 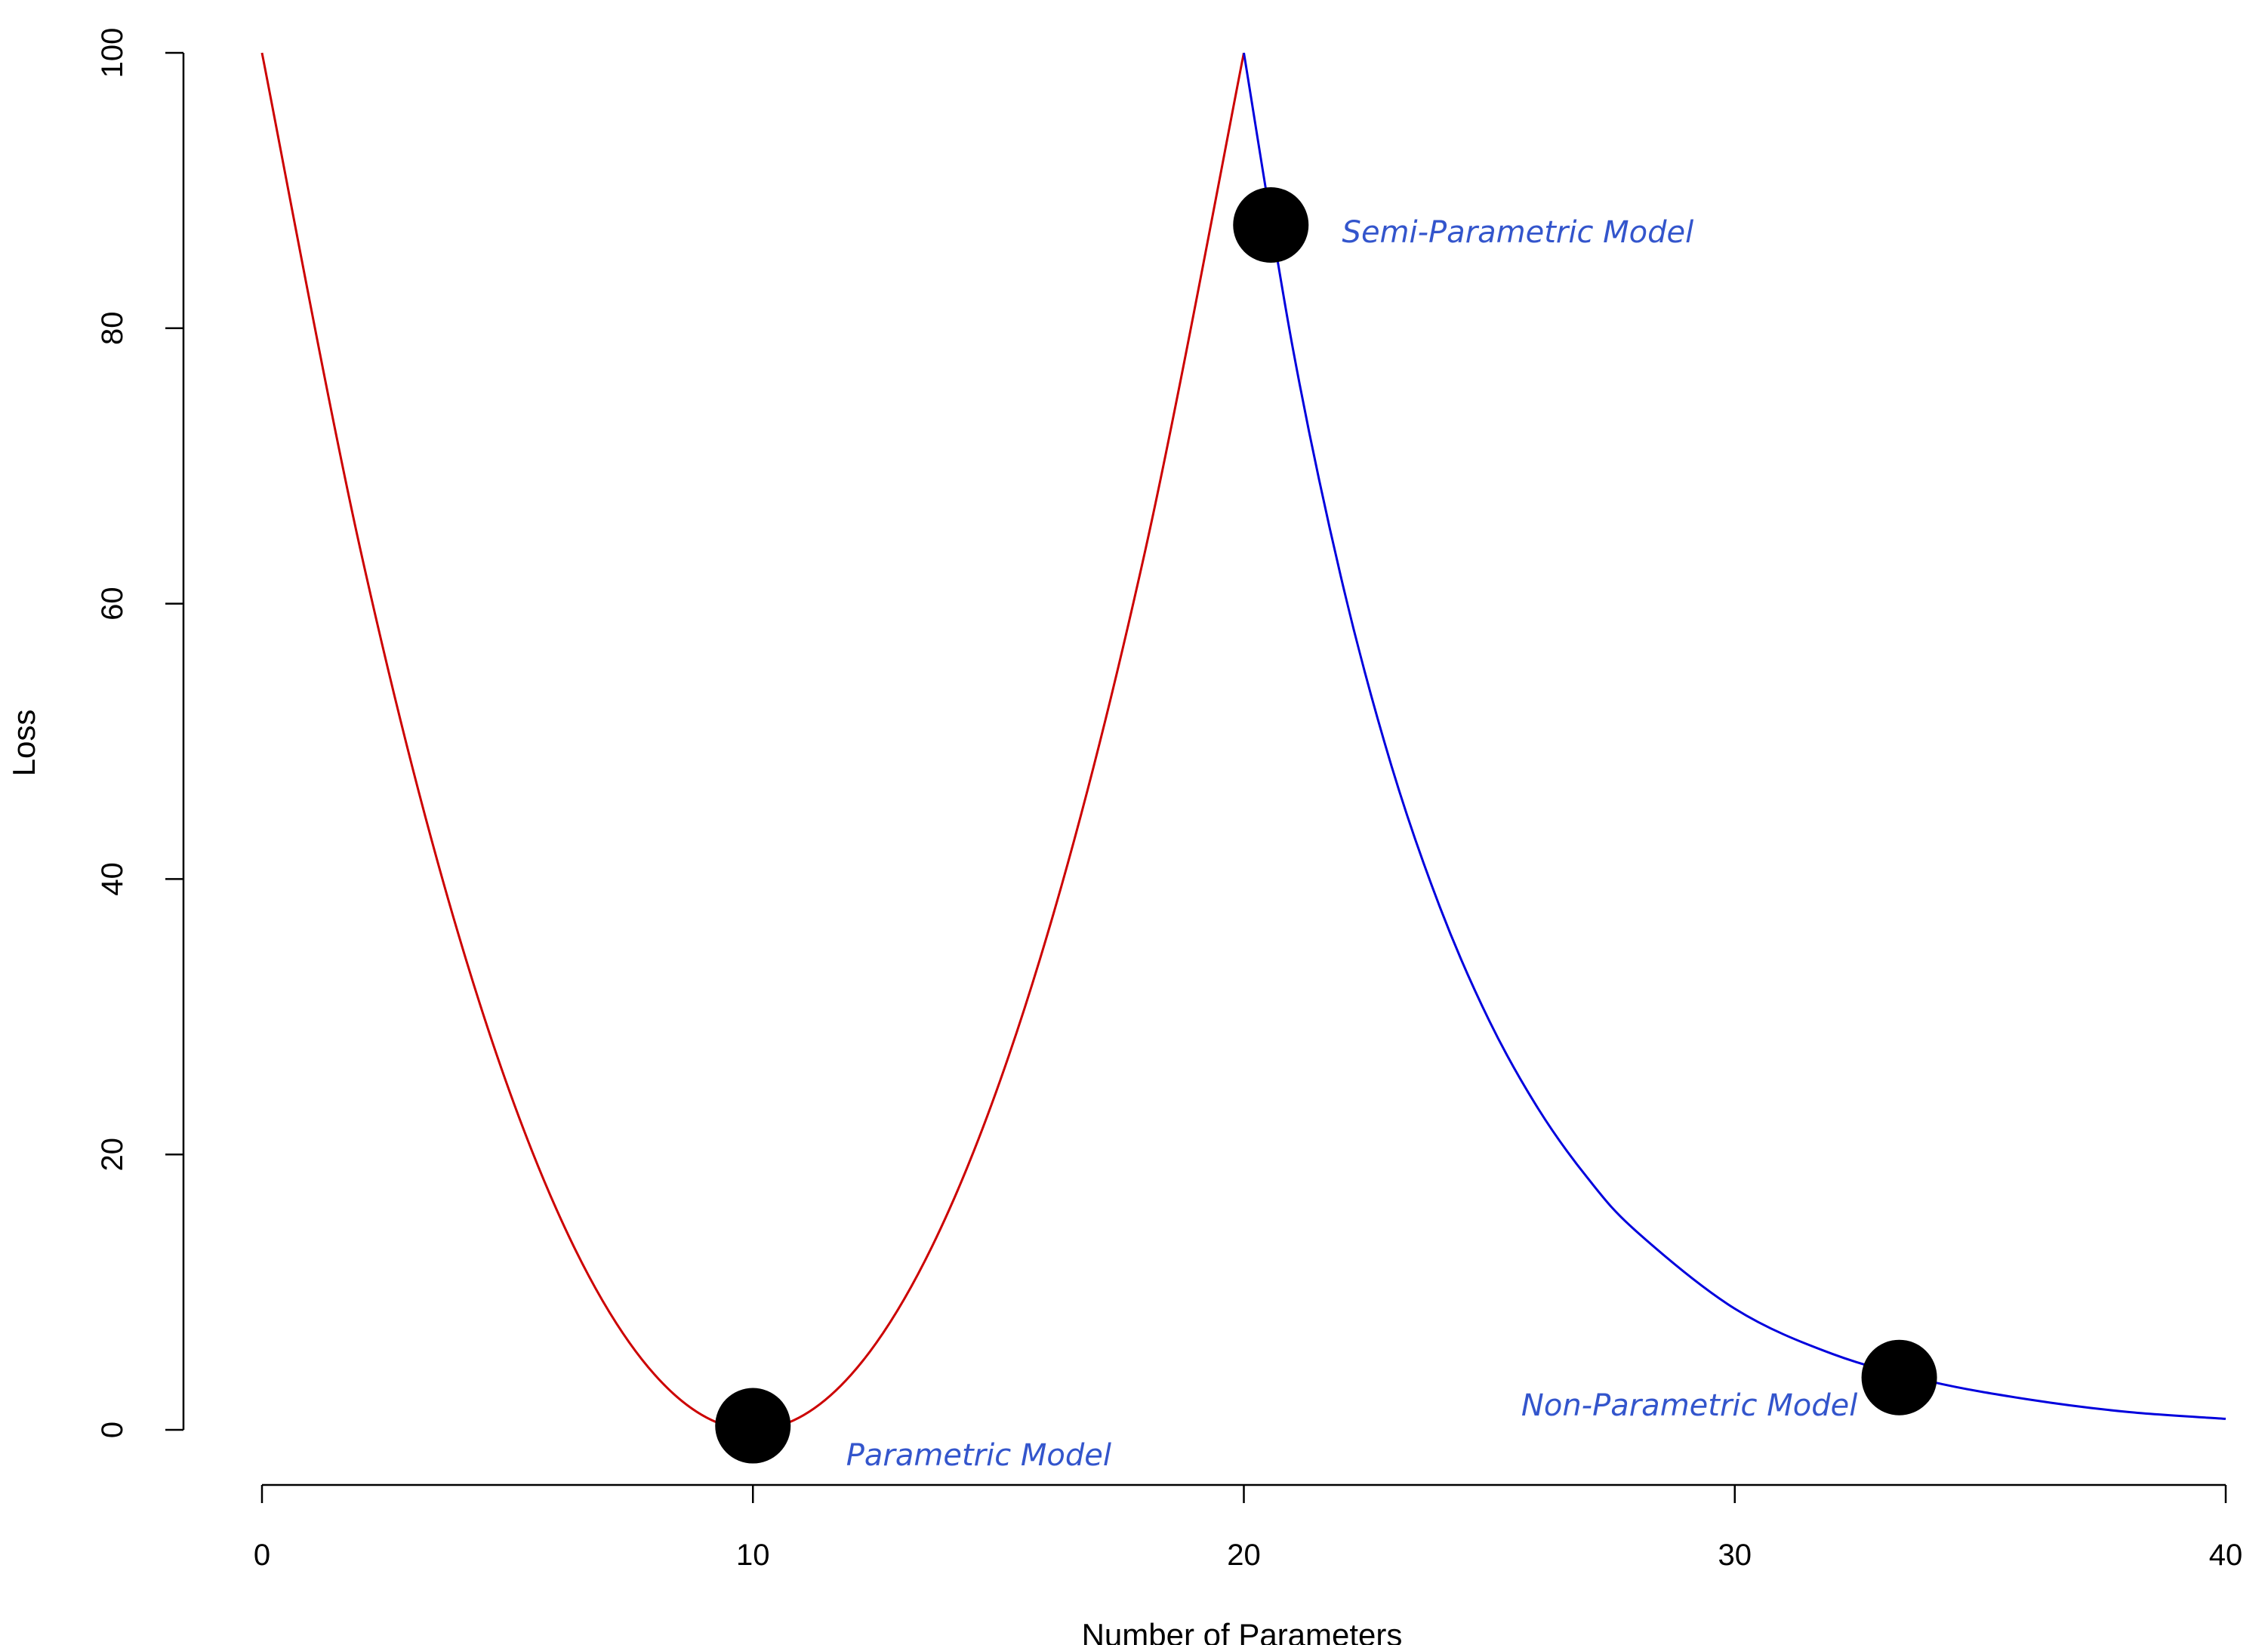 What do you see at coordinates (112, 879) in the screenshot?
I see `y-tick-label: 40` at bounding box center [112, 879].